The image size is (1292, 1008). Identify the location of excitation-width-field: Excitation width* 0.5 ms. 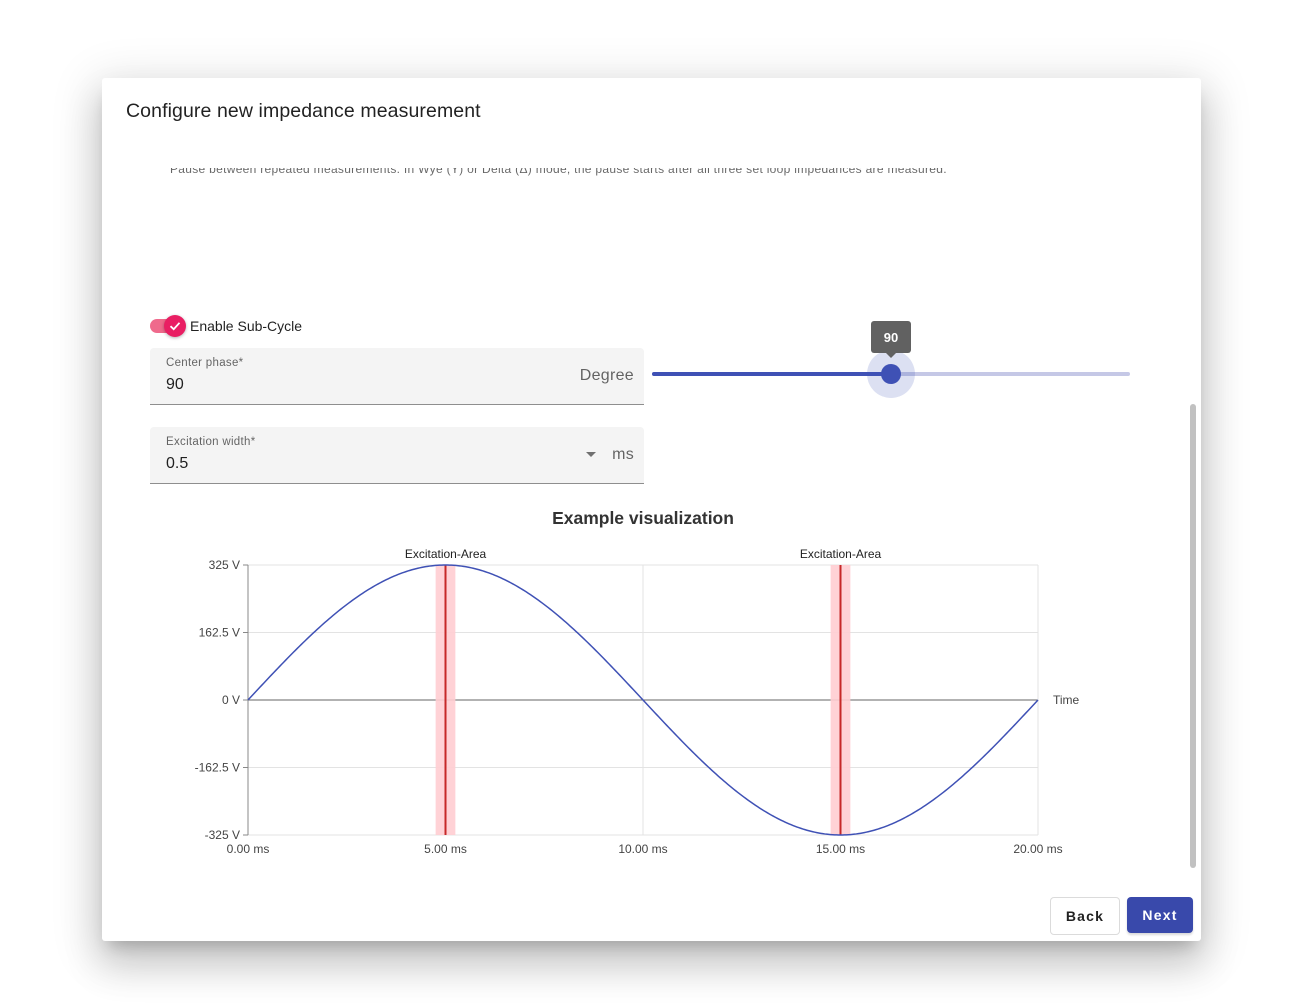
(397, 455).